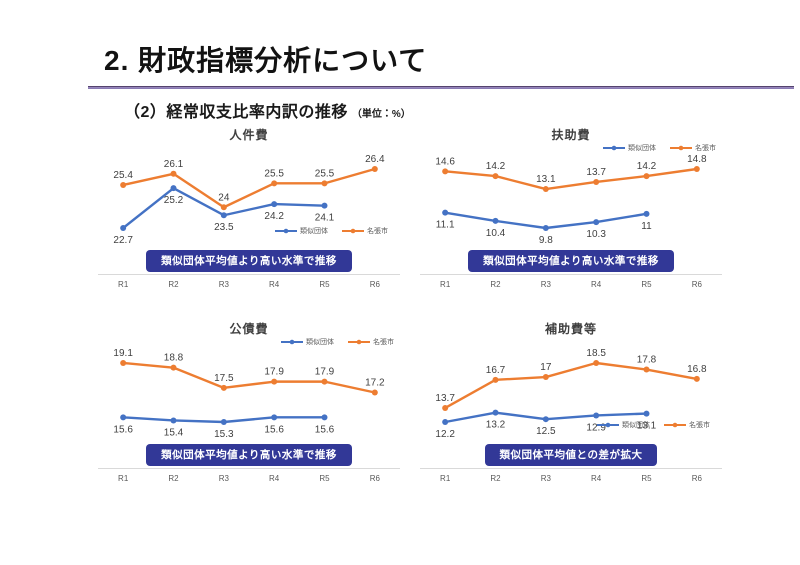 This screenshot has width=800, height=565. I want to click on svg-text: 16.7, so click(496, 370).